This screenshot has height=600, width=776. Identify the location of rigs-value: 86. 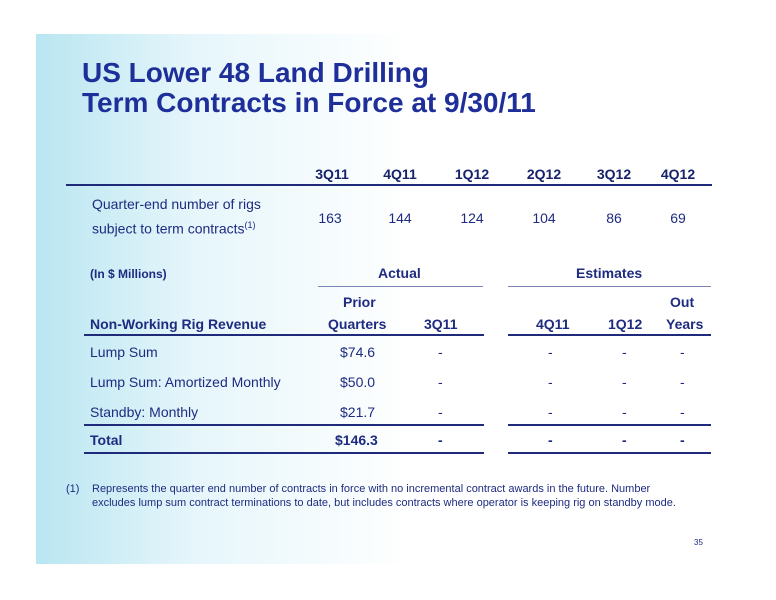
(614, 218).